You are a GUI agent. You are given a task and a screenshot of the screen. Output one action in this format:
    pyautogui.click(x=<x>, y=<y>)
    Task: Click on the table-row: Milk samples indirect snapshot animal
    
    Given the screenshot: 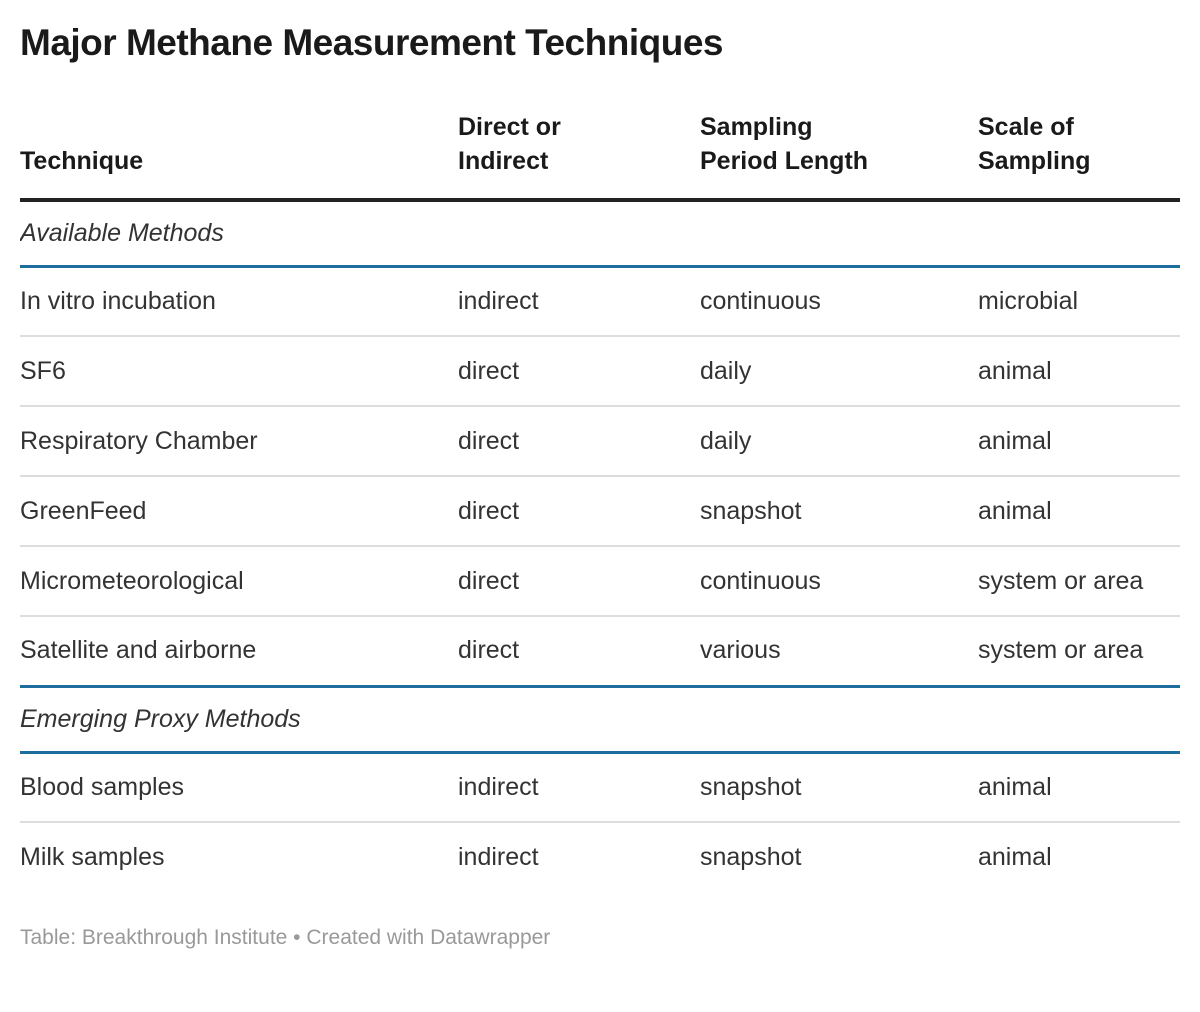 What is the action you would take?
    pyautogui.click(x=600, y=856)
    